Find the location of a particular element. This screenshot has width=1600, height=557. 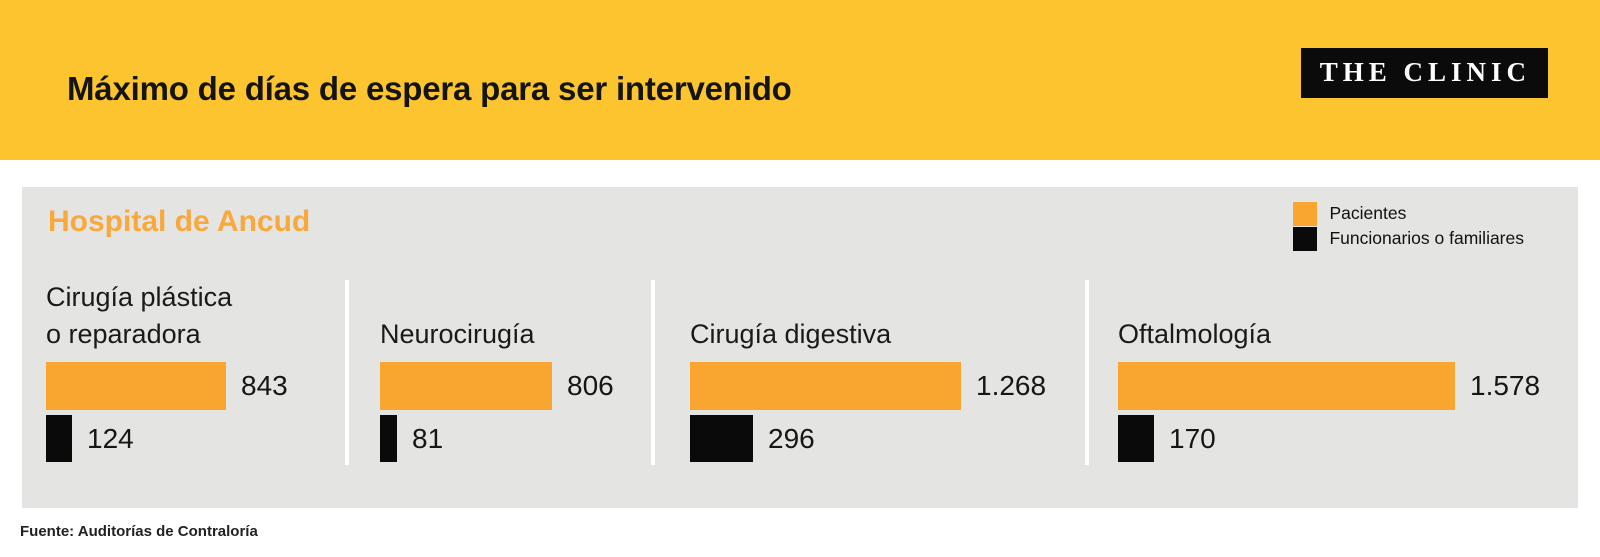

bar-row-funcionarios: 124 is located at coordinates (196, 438).